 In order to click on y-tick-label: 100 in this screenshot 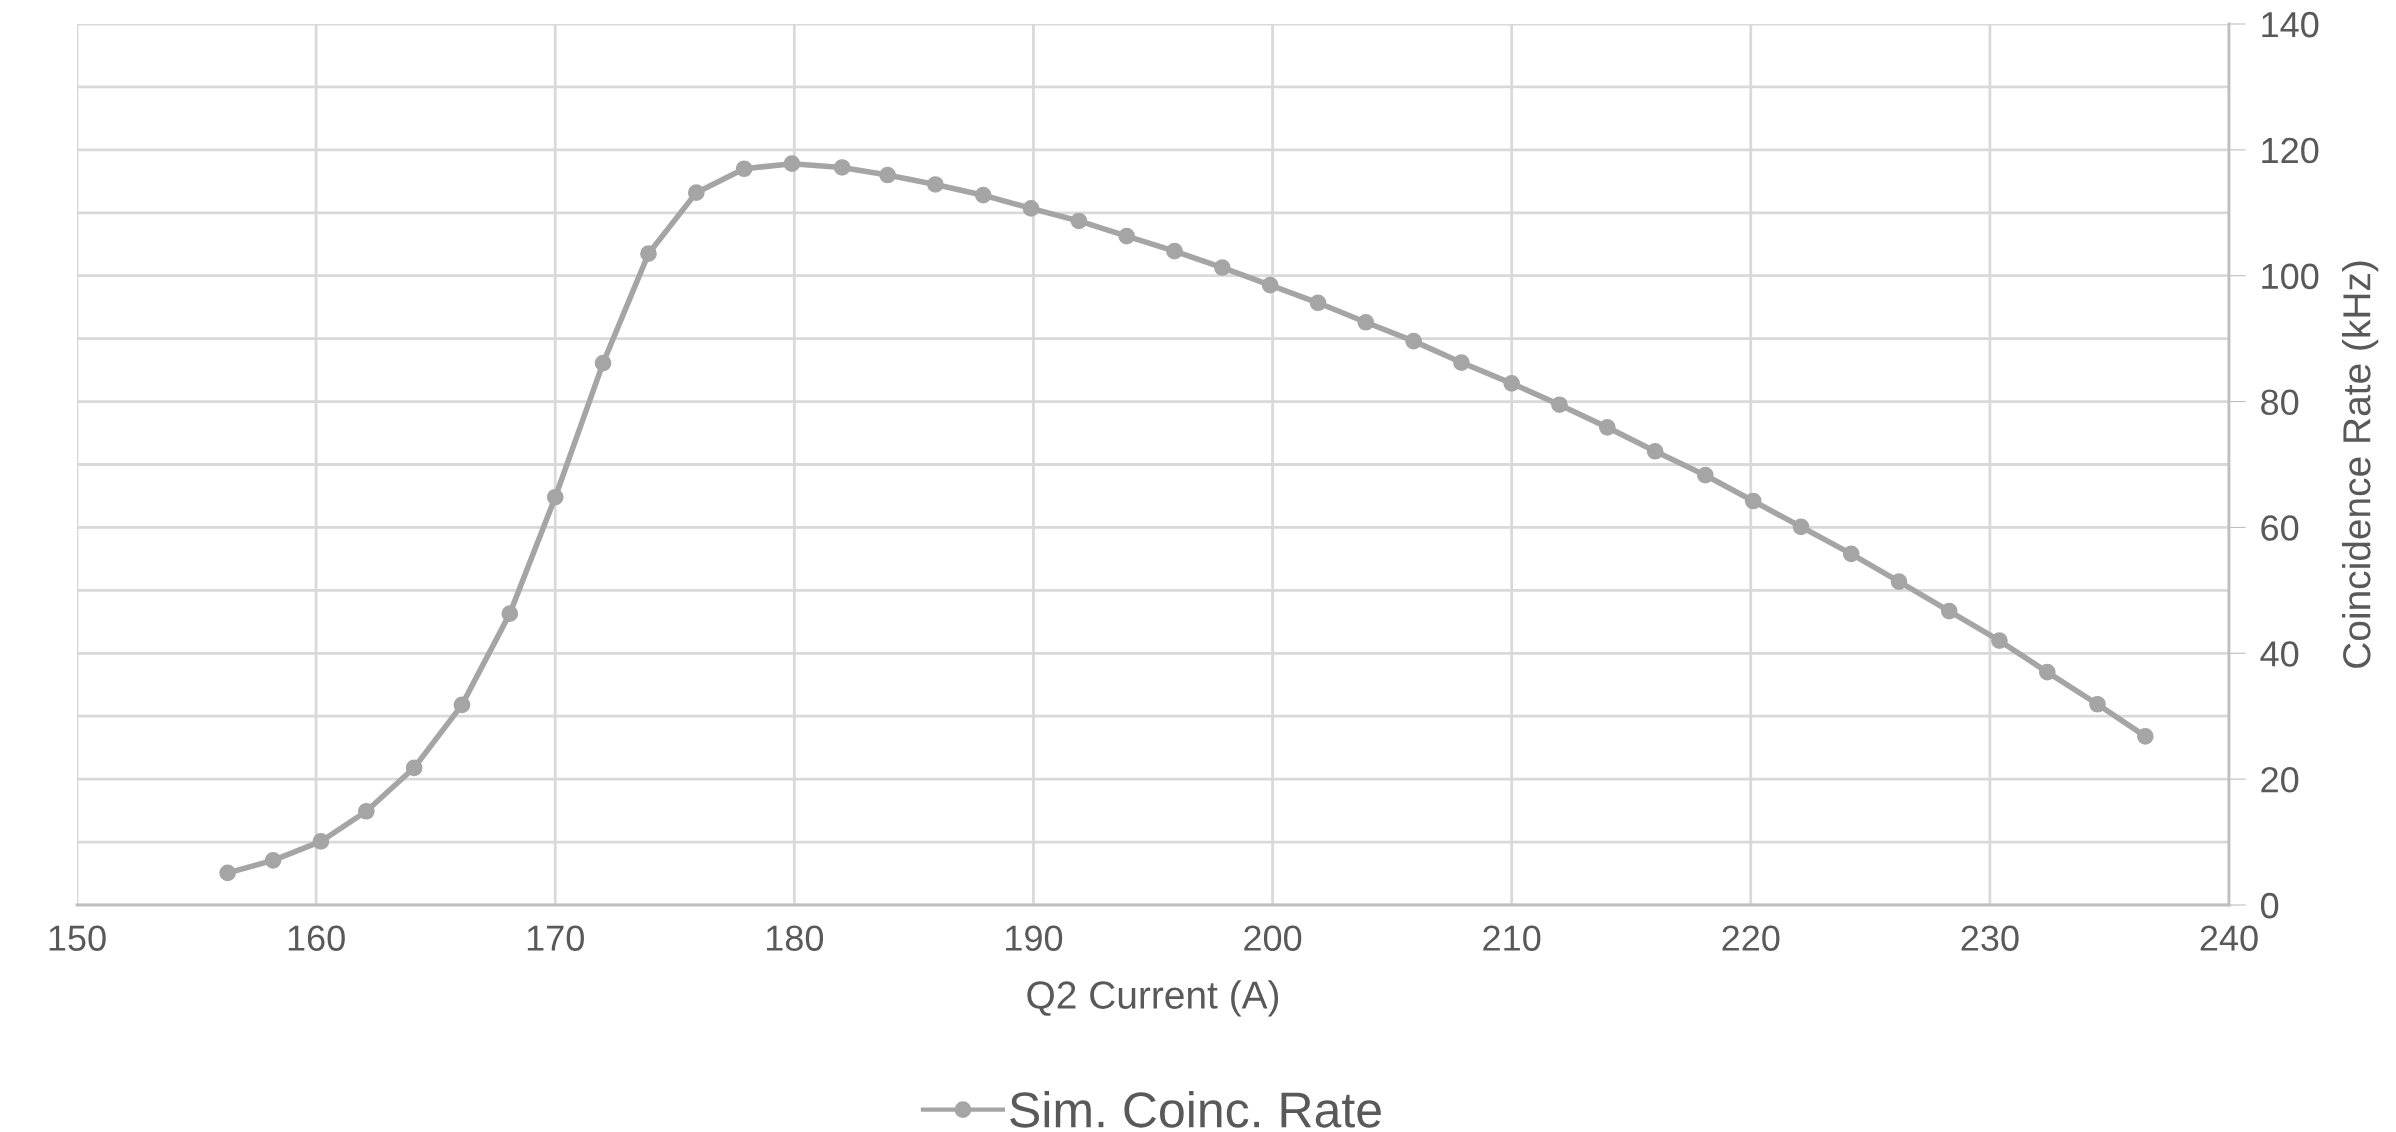, I will do `click(2290, 276)`.